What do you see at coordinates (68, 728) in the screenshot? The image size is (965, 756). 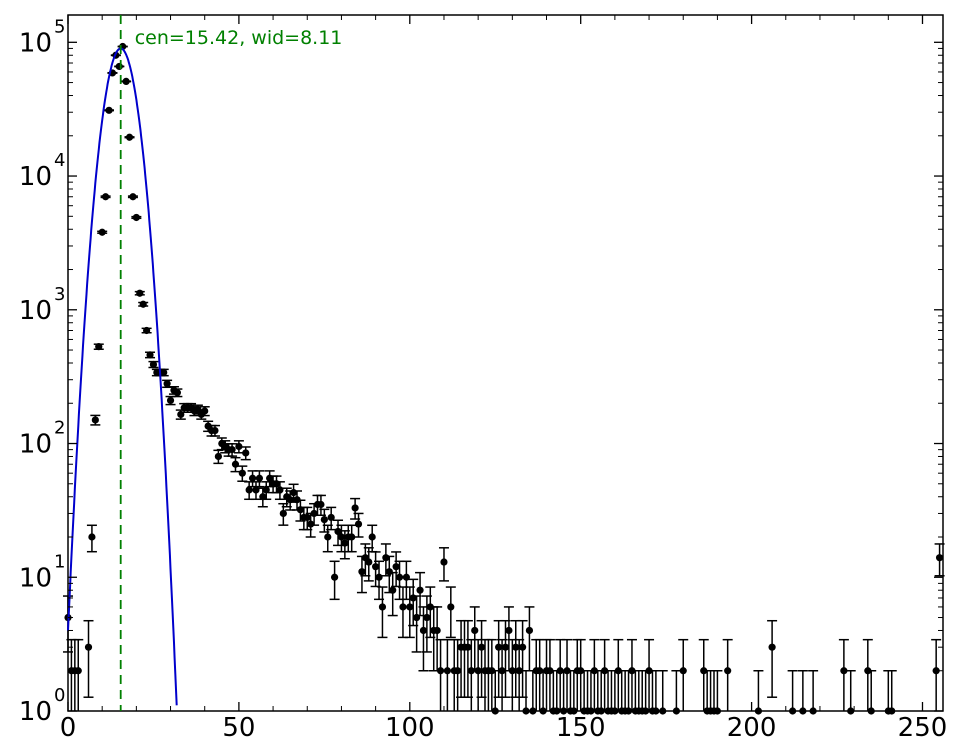 I see `x-tick-label: 0` at bounding box center [68, 728].